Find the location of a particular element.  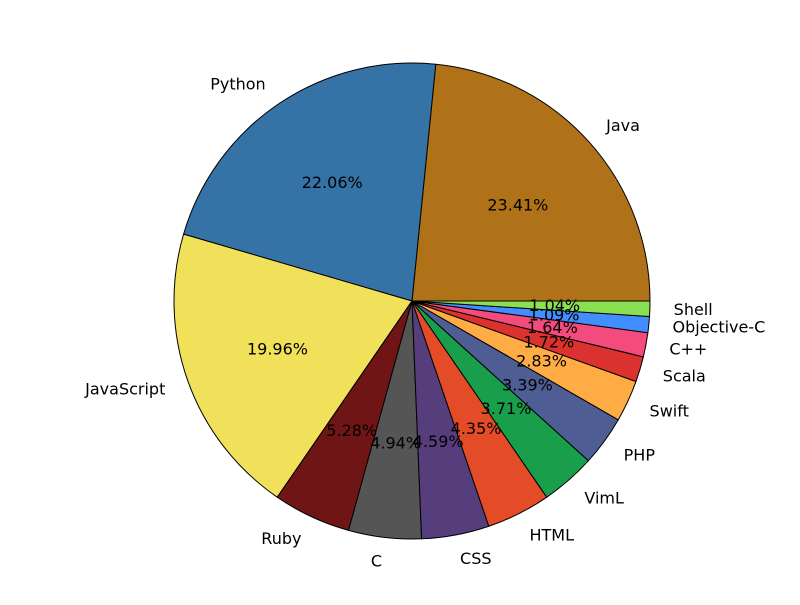

slice-percent-ruby: 5.28% is located at coordinates (351, 430).